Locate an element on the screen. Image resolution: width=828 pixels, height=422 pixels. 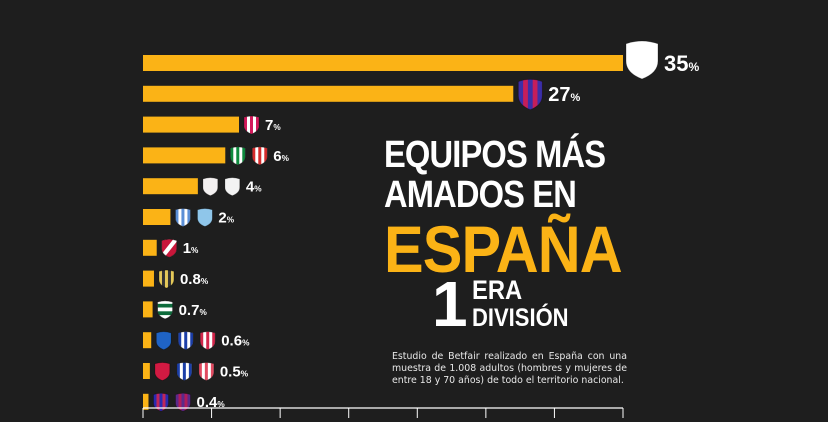
value-number: 35 is located at coordinates (676, 63).